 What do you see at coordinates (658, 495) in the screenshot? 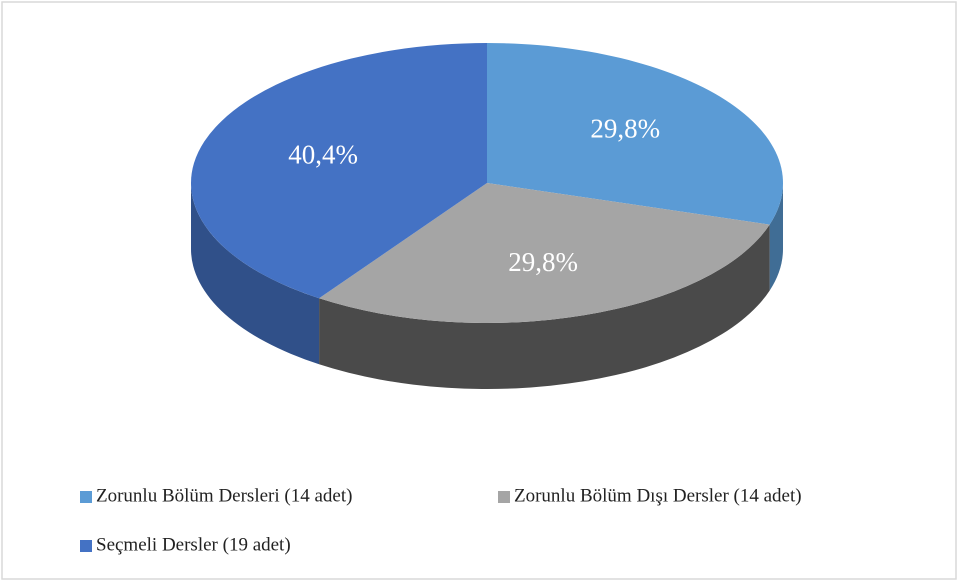
I see `legend-label: Zorunlu Bölüm Dışı Dersler (14 adet)` at bounding box center [658, 495].